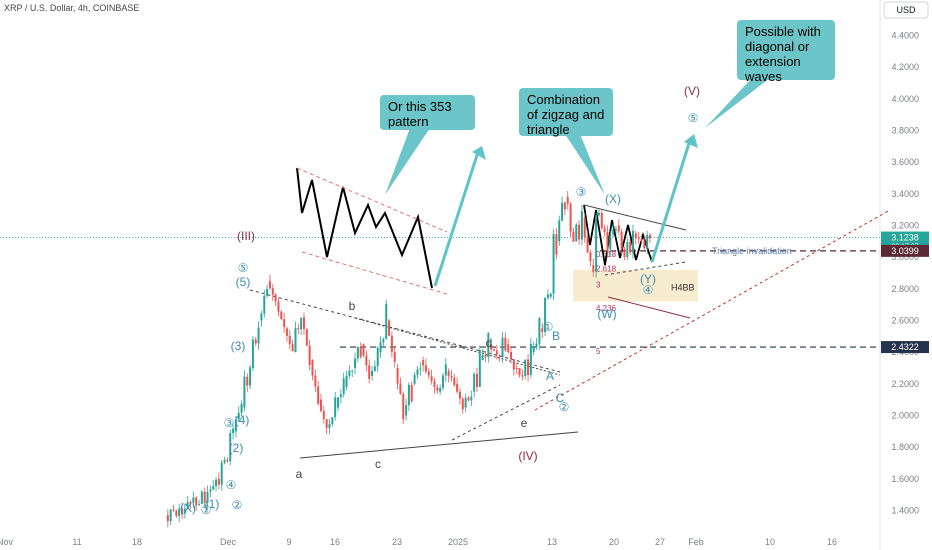 The width and height of the screenshot is (932, 550). I want to click on callout-diag-box, so click(786, 50).